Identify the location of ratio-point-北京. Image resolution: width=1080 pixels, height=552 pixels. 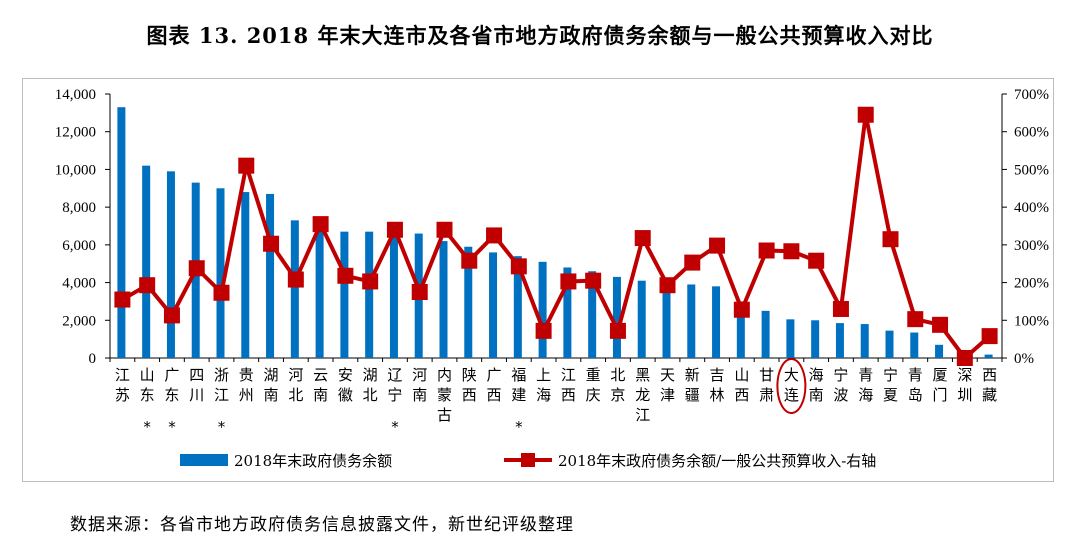
(617, 330).